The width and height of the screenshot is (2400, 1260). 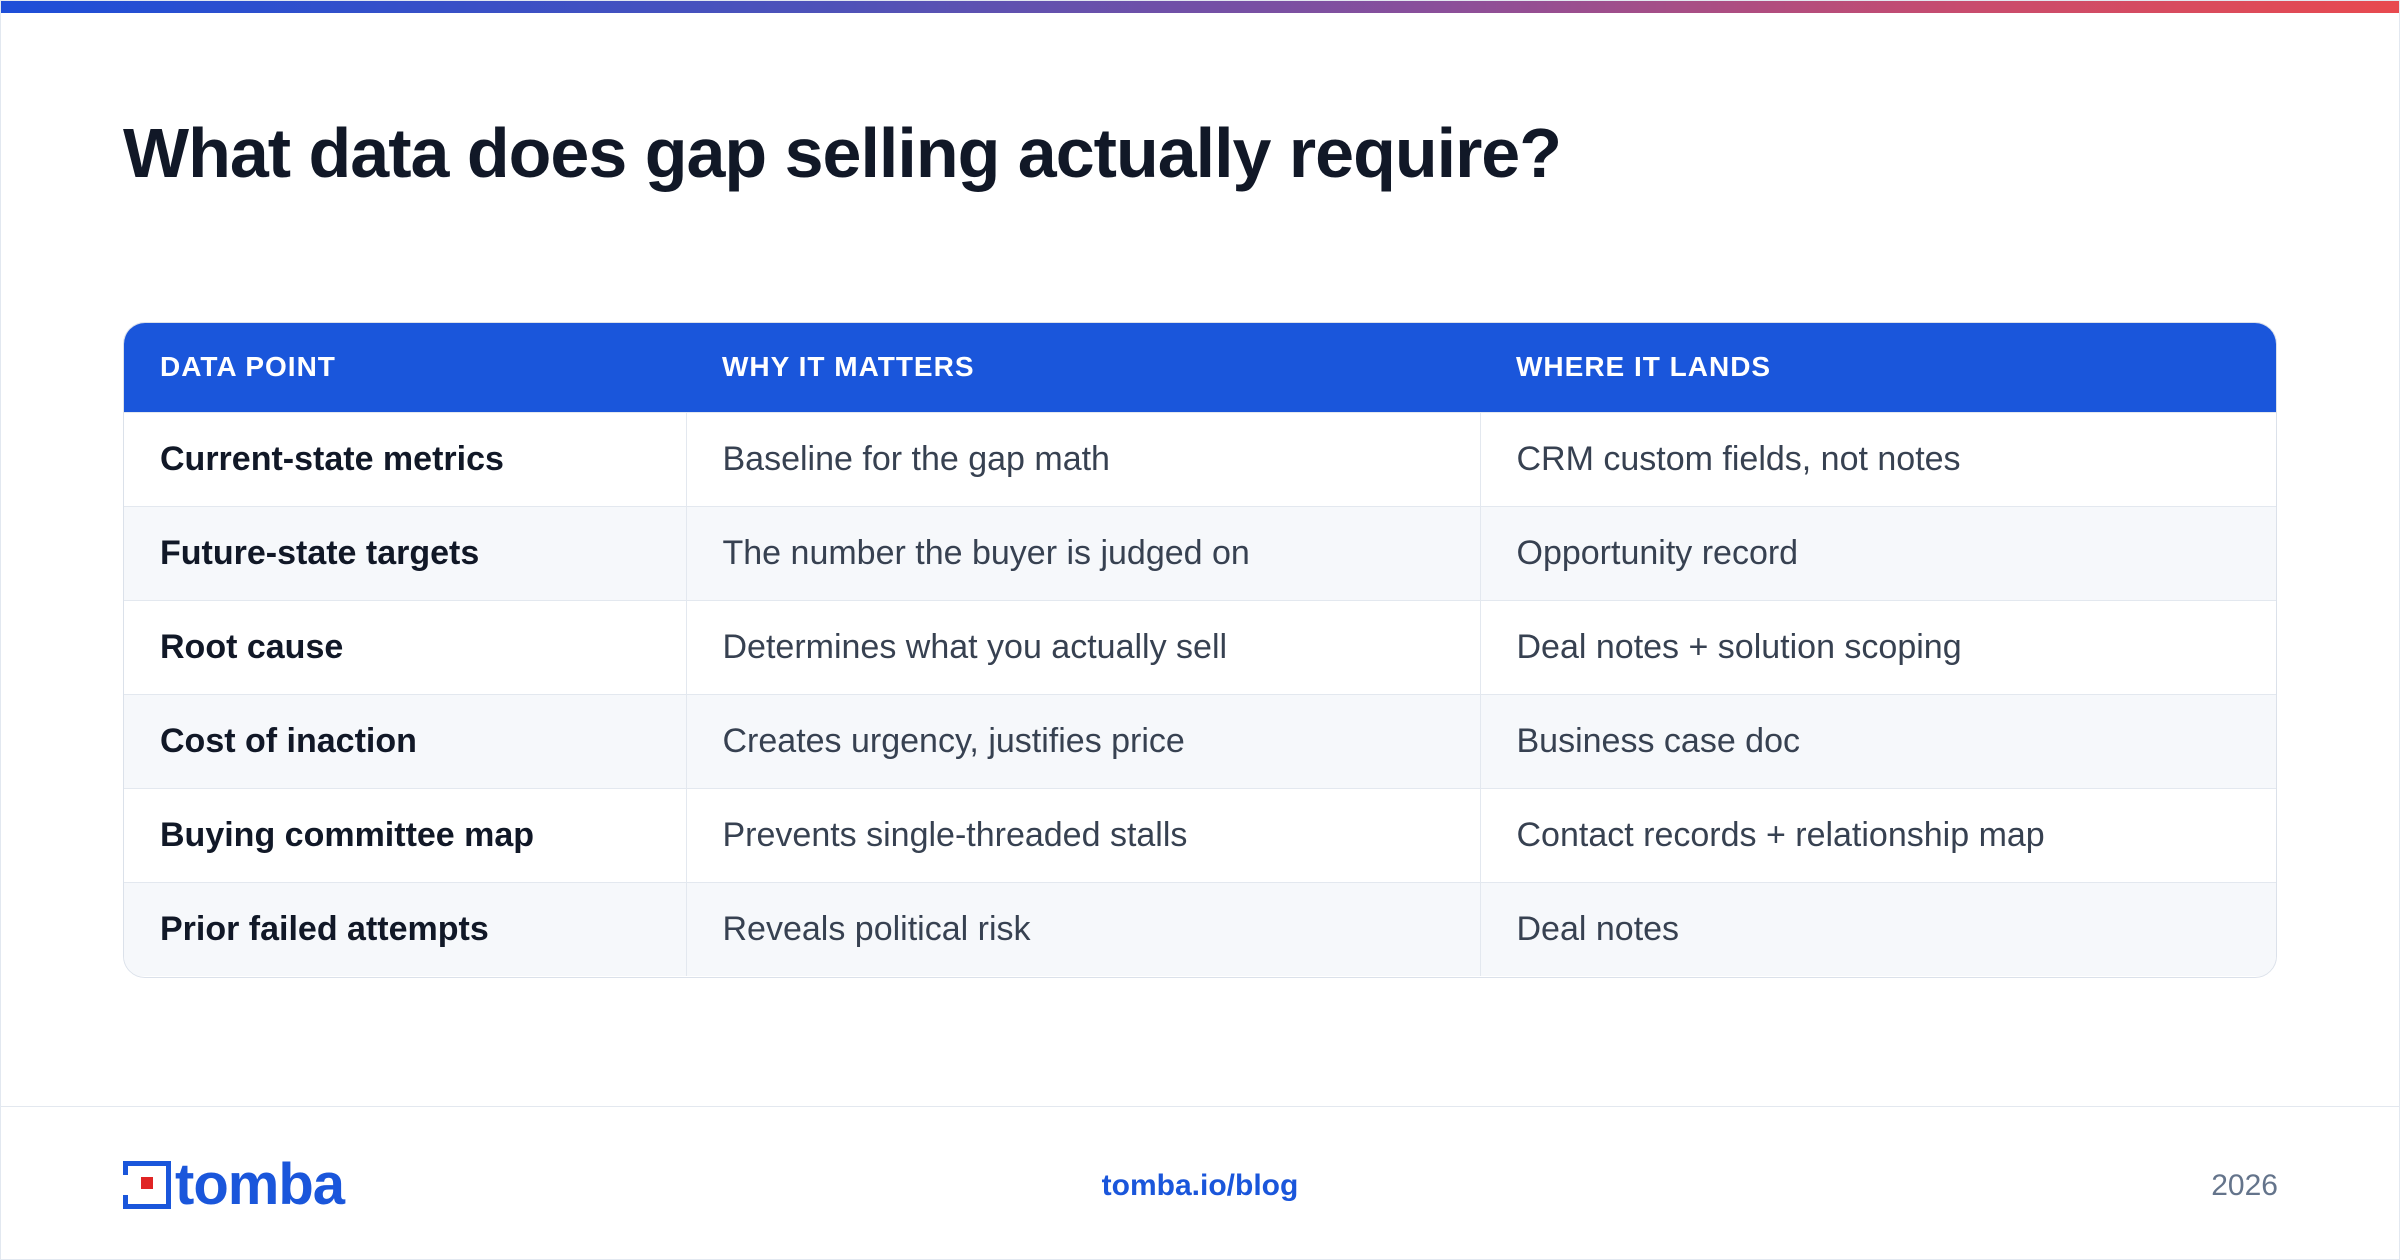 I want to click on data-point-cell: Future-state targets, so click(x=405, y=552).